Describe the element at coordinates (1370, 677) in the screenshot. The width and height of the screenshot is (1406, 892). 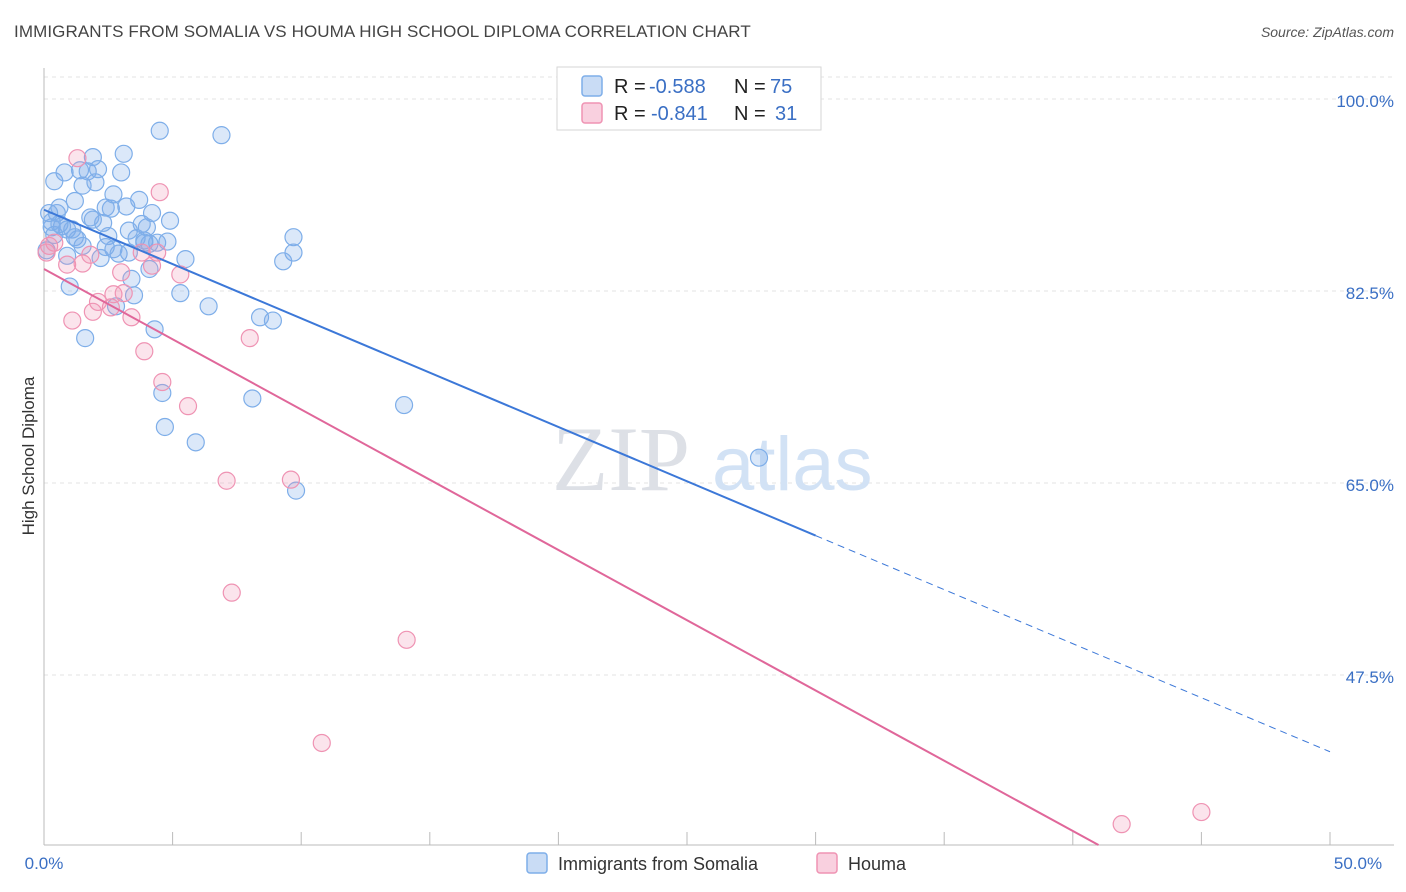
I see `y-tick-label: 47.5%` at that location.